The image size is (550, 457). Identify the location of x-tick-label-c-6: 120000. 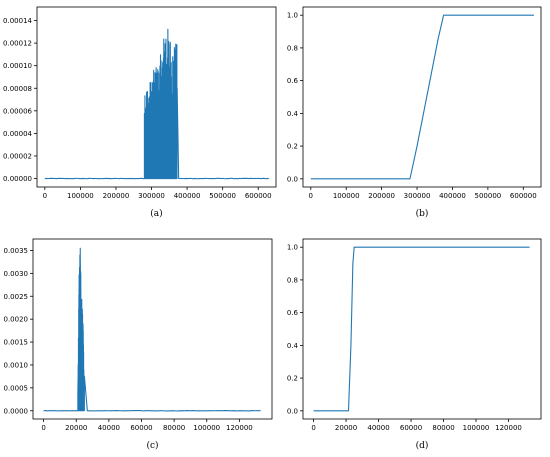
(239, 428).